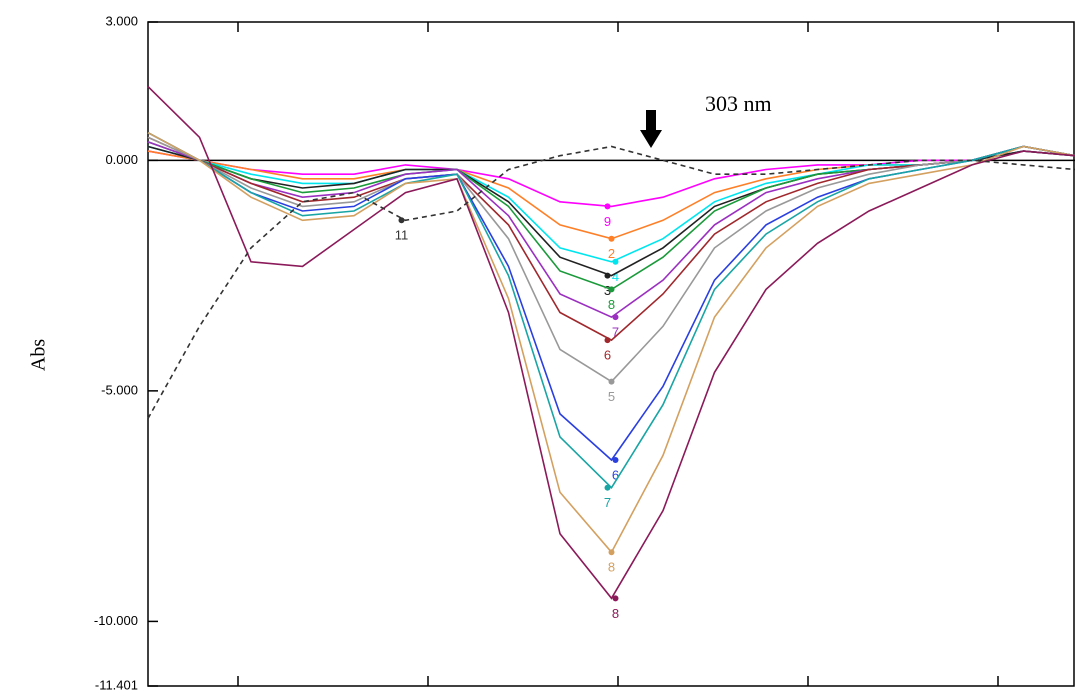 The image size is (1075, 696). What do you see at coordinates (607, 221) in the screenshot?
I see `curve-label: 9` at bounding box center [607, 221].